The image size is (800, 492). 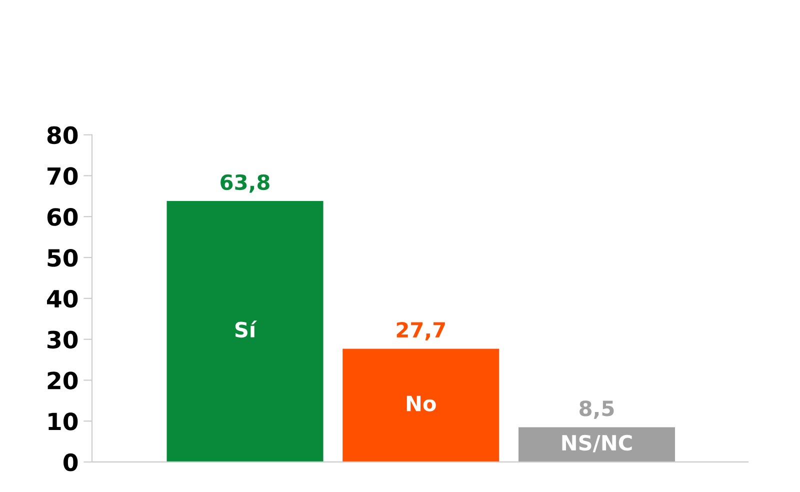 What do you see at coordinates (63, 176) in the screenshot?
I see `y-tick-label: 70` at bounding box center [63, 176].